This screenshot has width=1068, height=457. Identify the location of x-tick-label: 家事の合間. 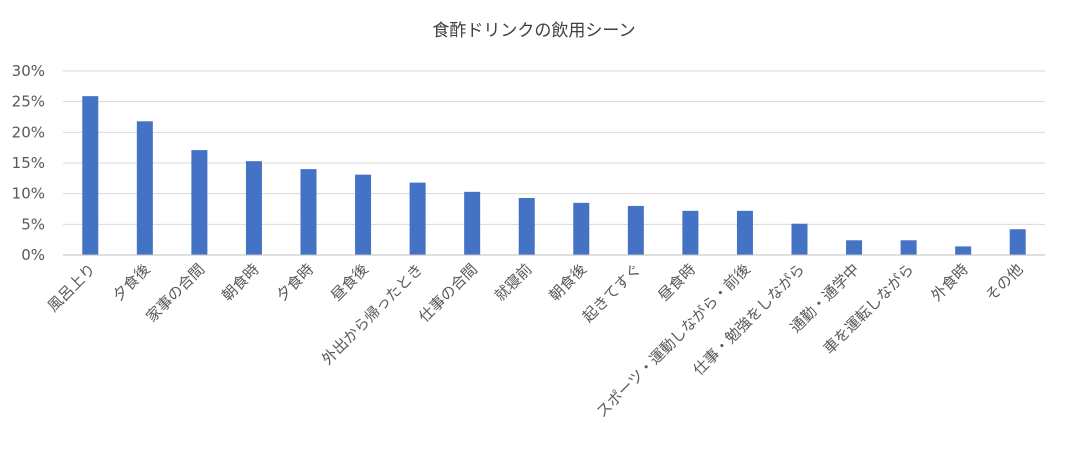
(175, 293).